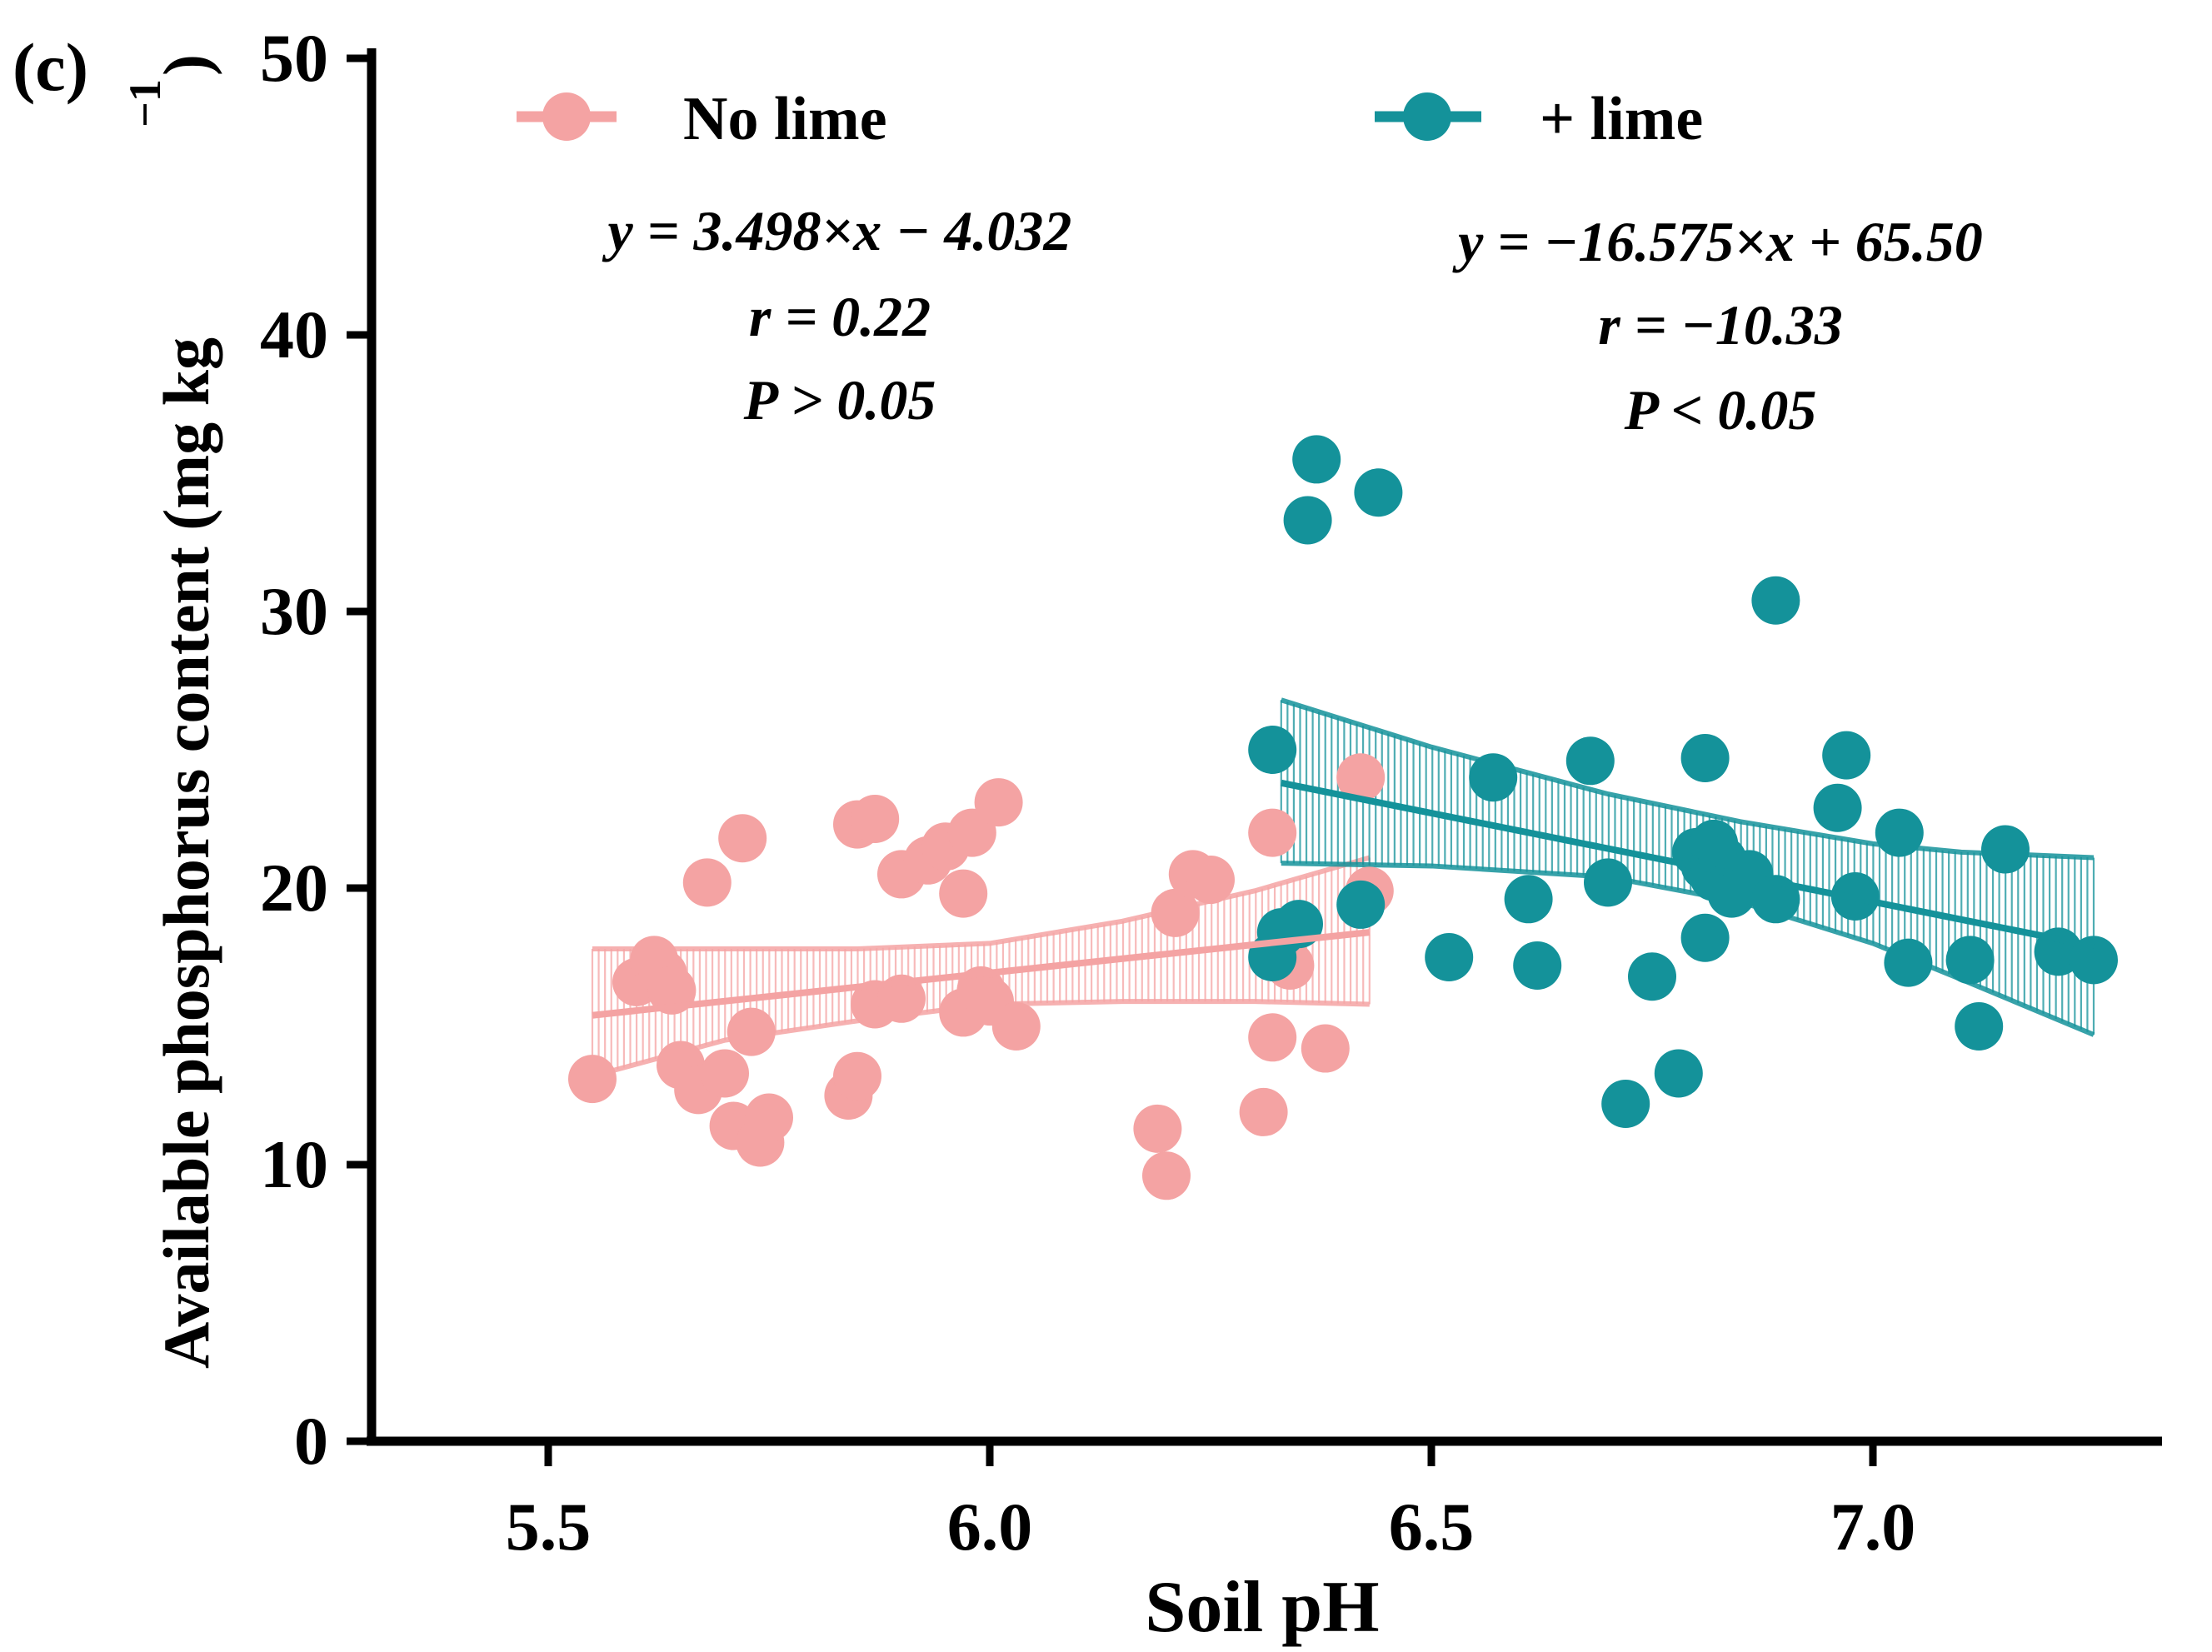  I want to click on panel-label: (c), so click(50, 67).